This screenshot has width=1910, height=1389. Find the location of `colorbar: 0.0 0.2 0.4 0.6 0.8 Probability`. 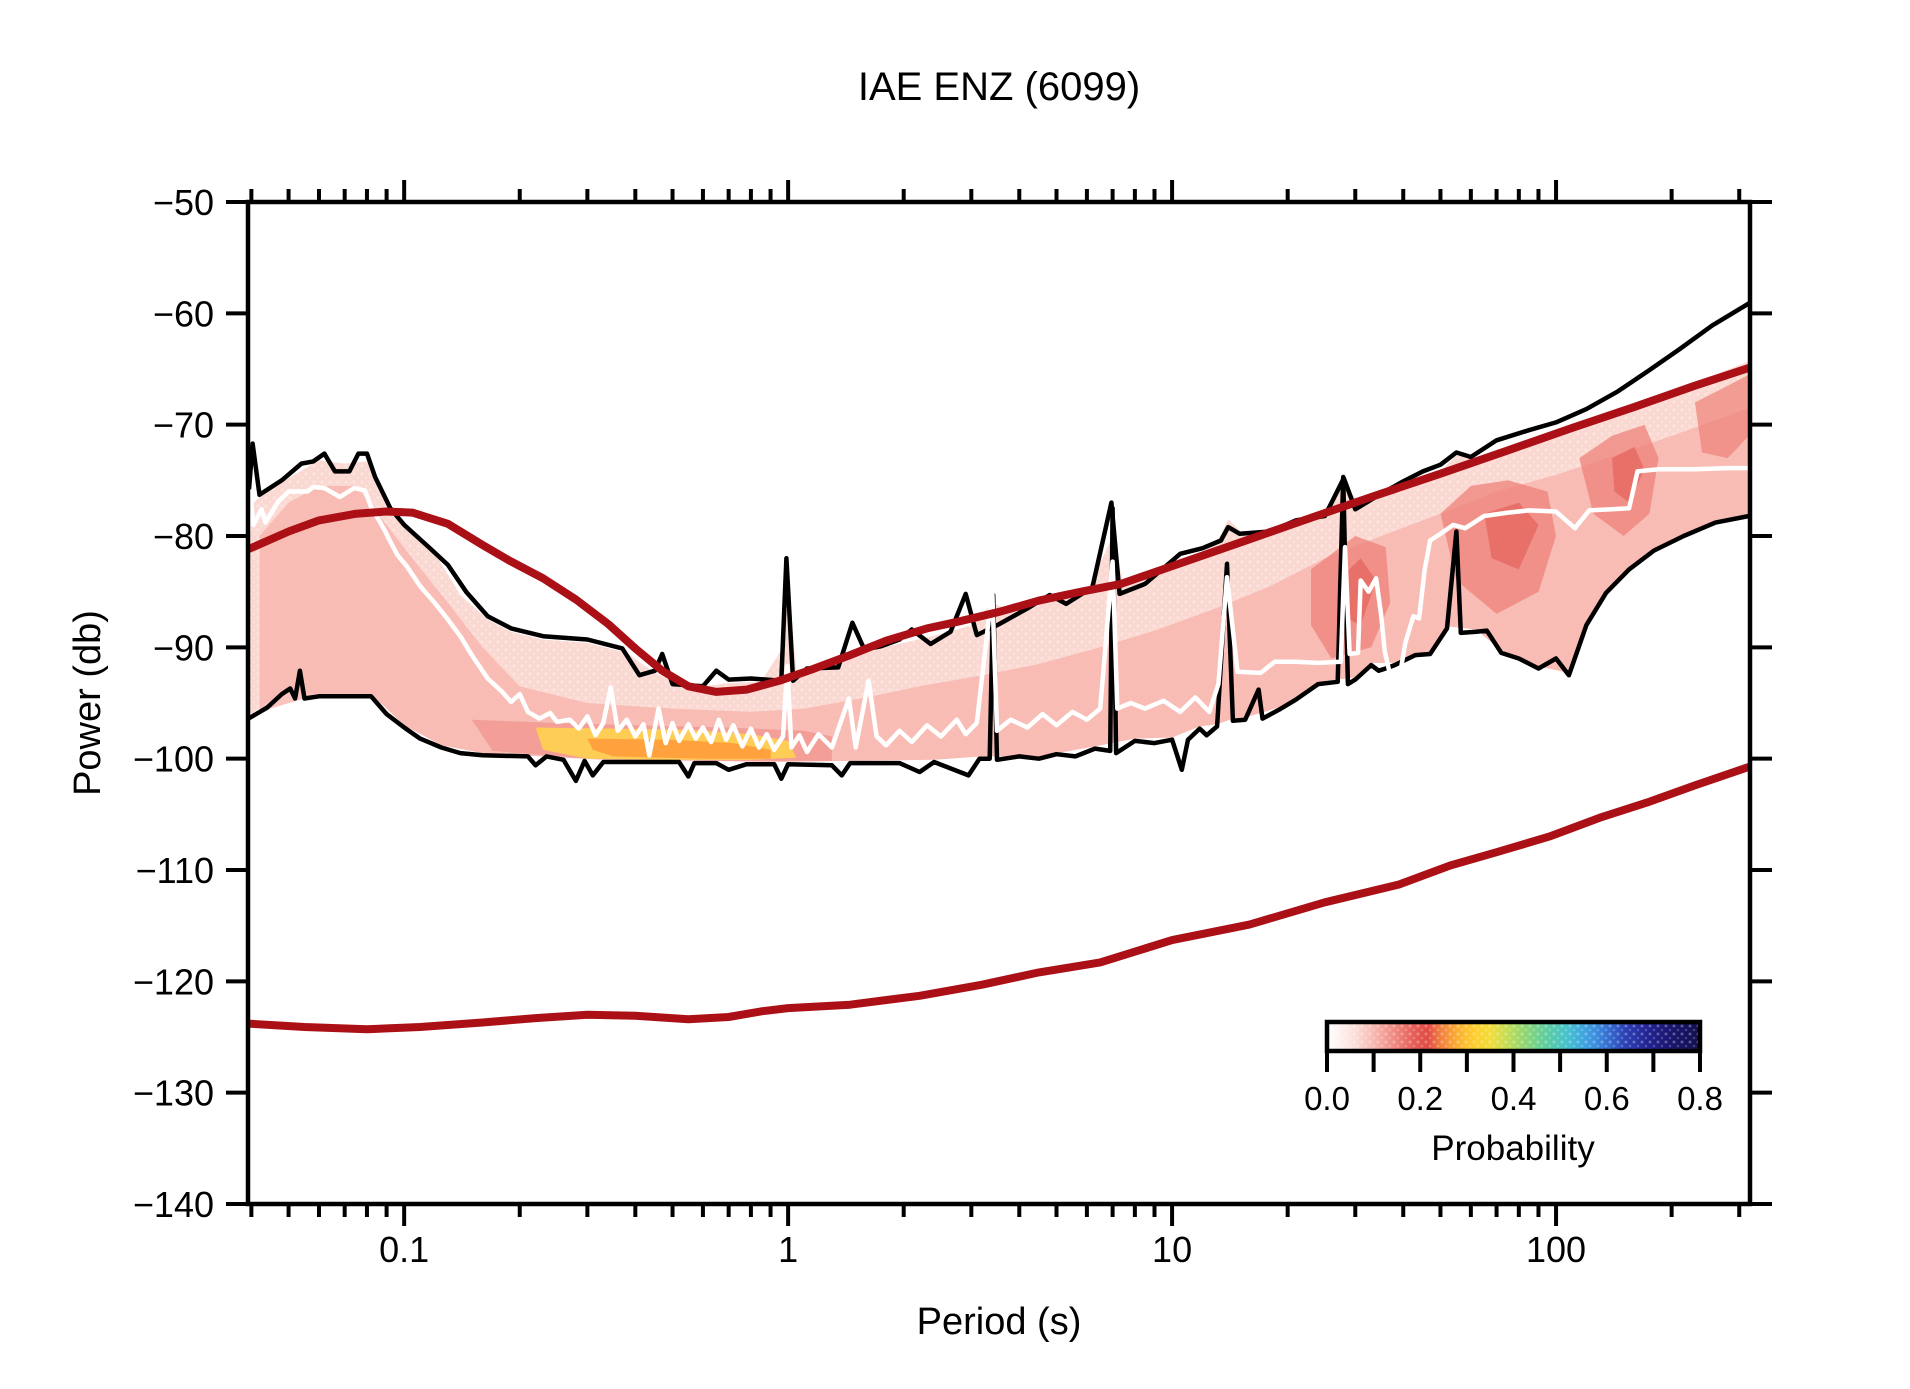

colorbar: 0.0 0.2 0.4 0.6 0.8 Probability is located at coordinates (1513, 1093).